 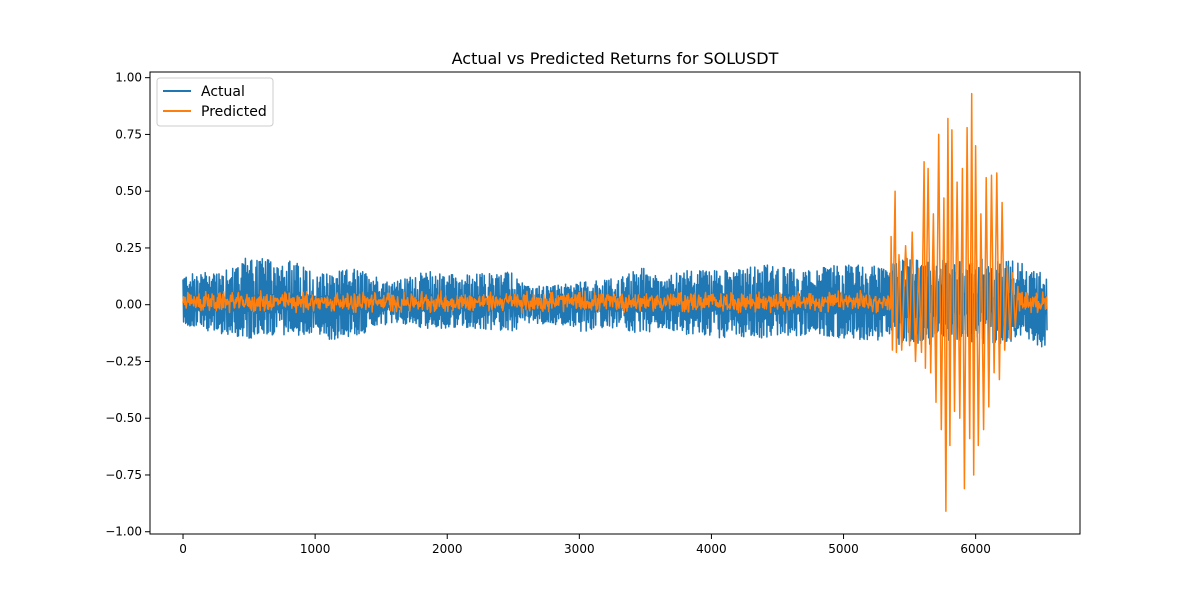 I want to click on y-tick-label: 1.00, so click(x=128, y=78).